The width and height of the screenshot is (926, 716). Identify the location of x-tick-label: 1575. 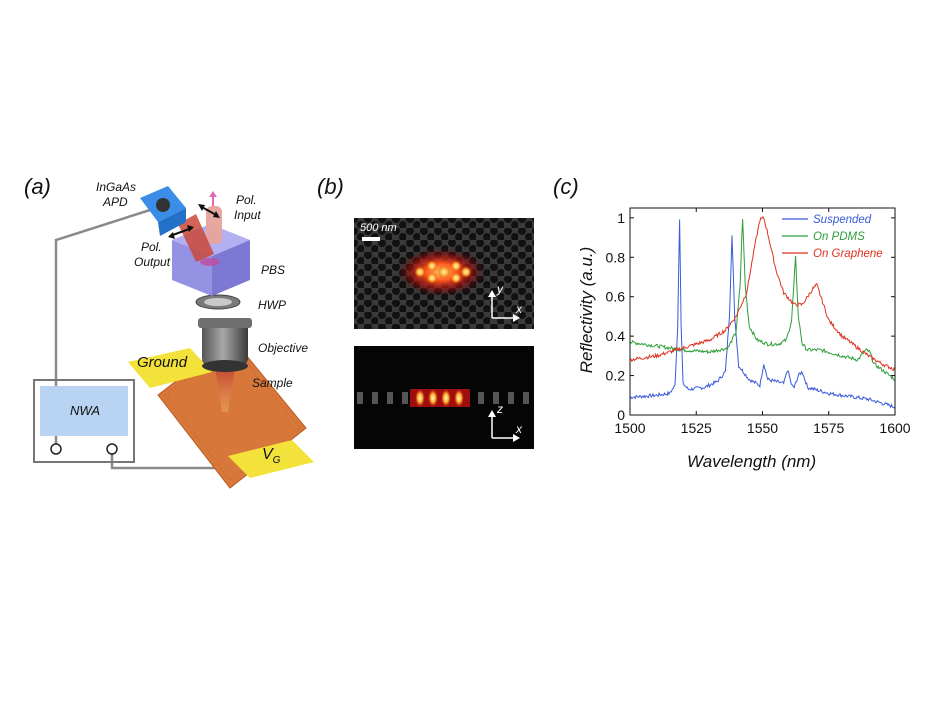
(828, 428).